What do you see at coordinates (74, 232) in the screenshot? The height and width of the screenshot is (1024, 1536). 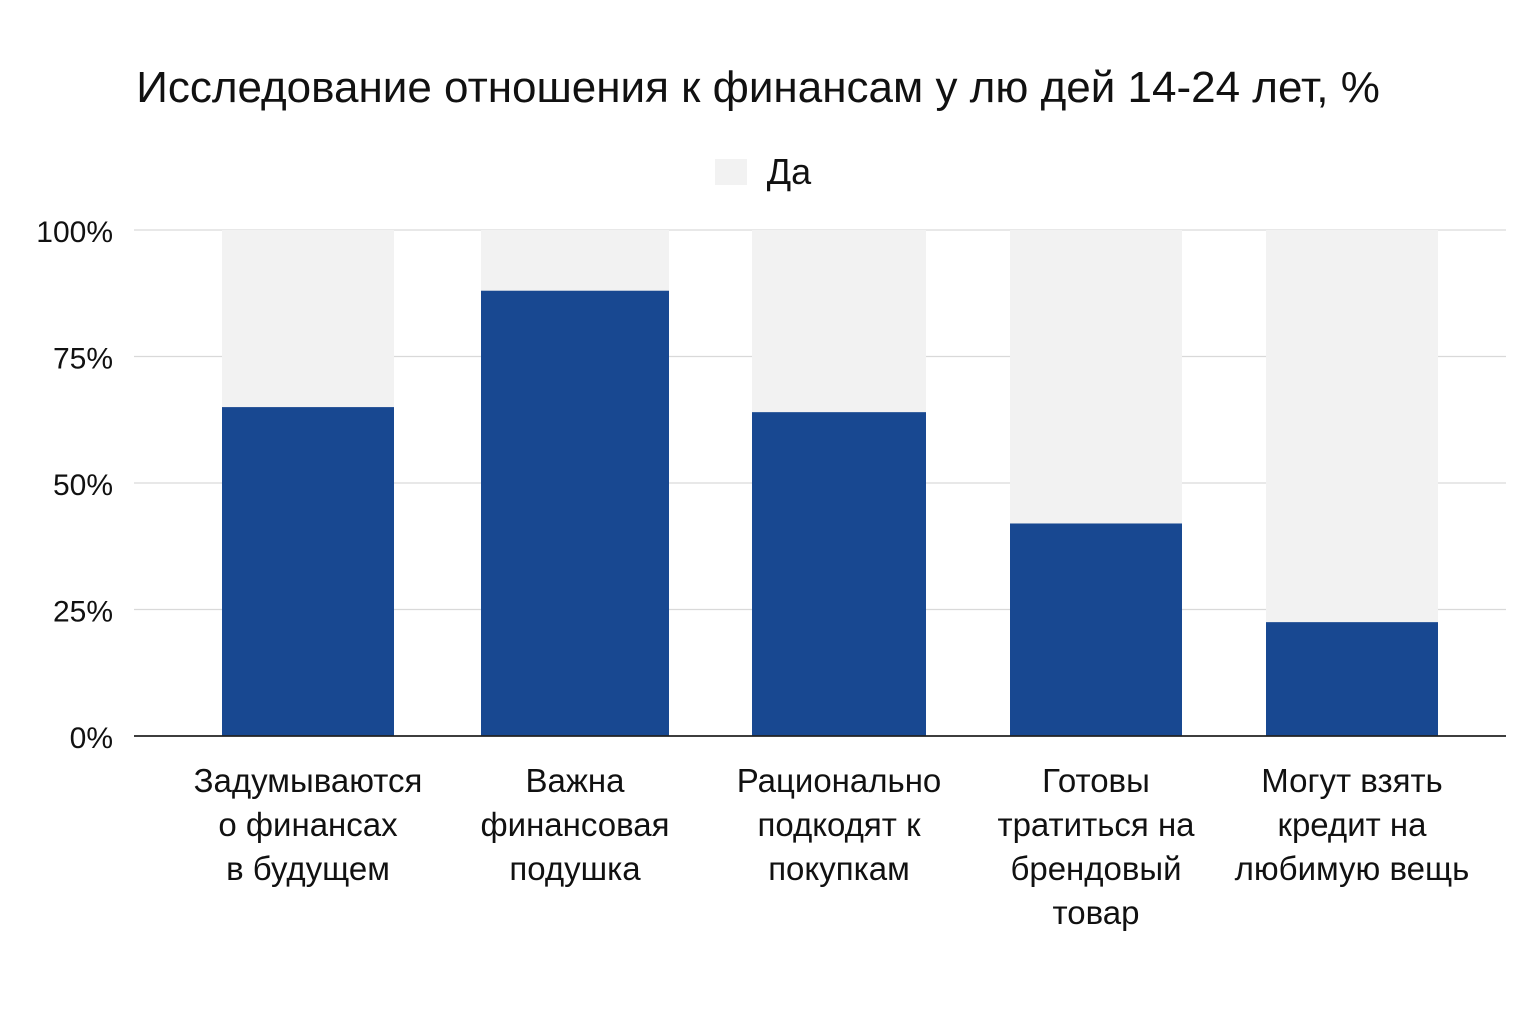 I see `y-tick-label: 100%` at bounding box center [74, 232].